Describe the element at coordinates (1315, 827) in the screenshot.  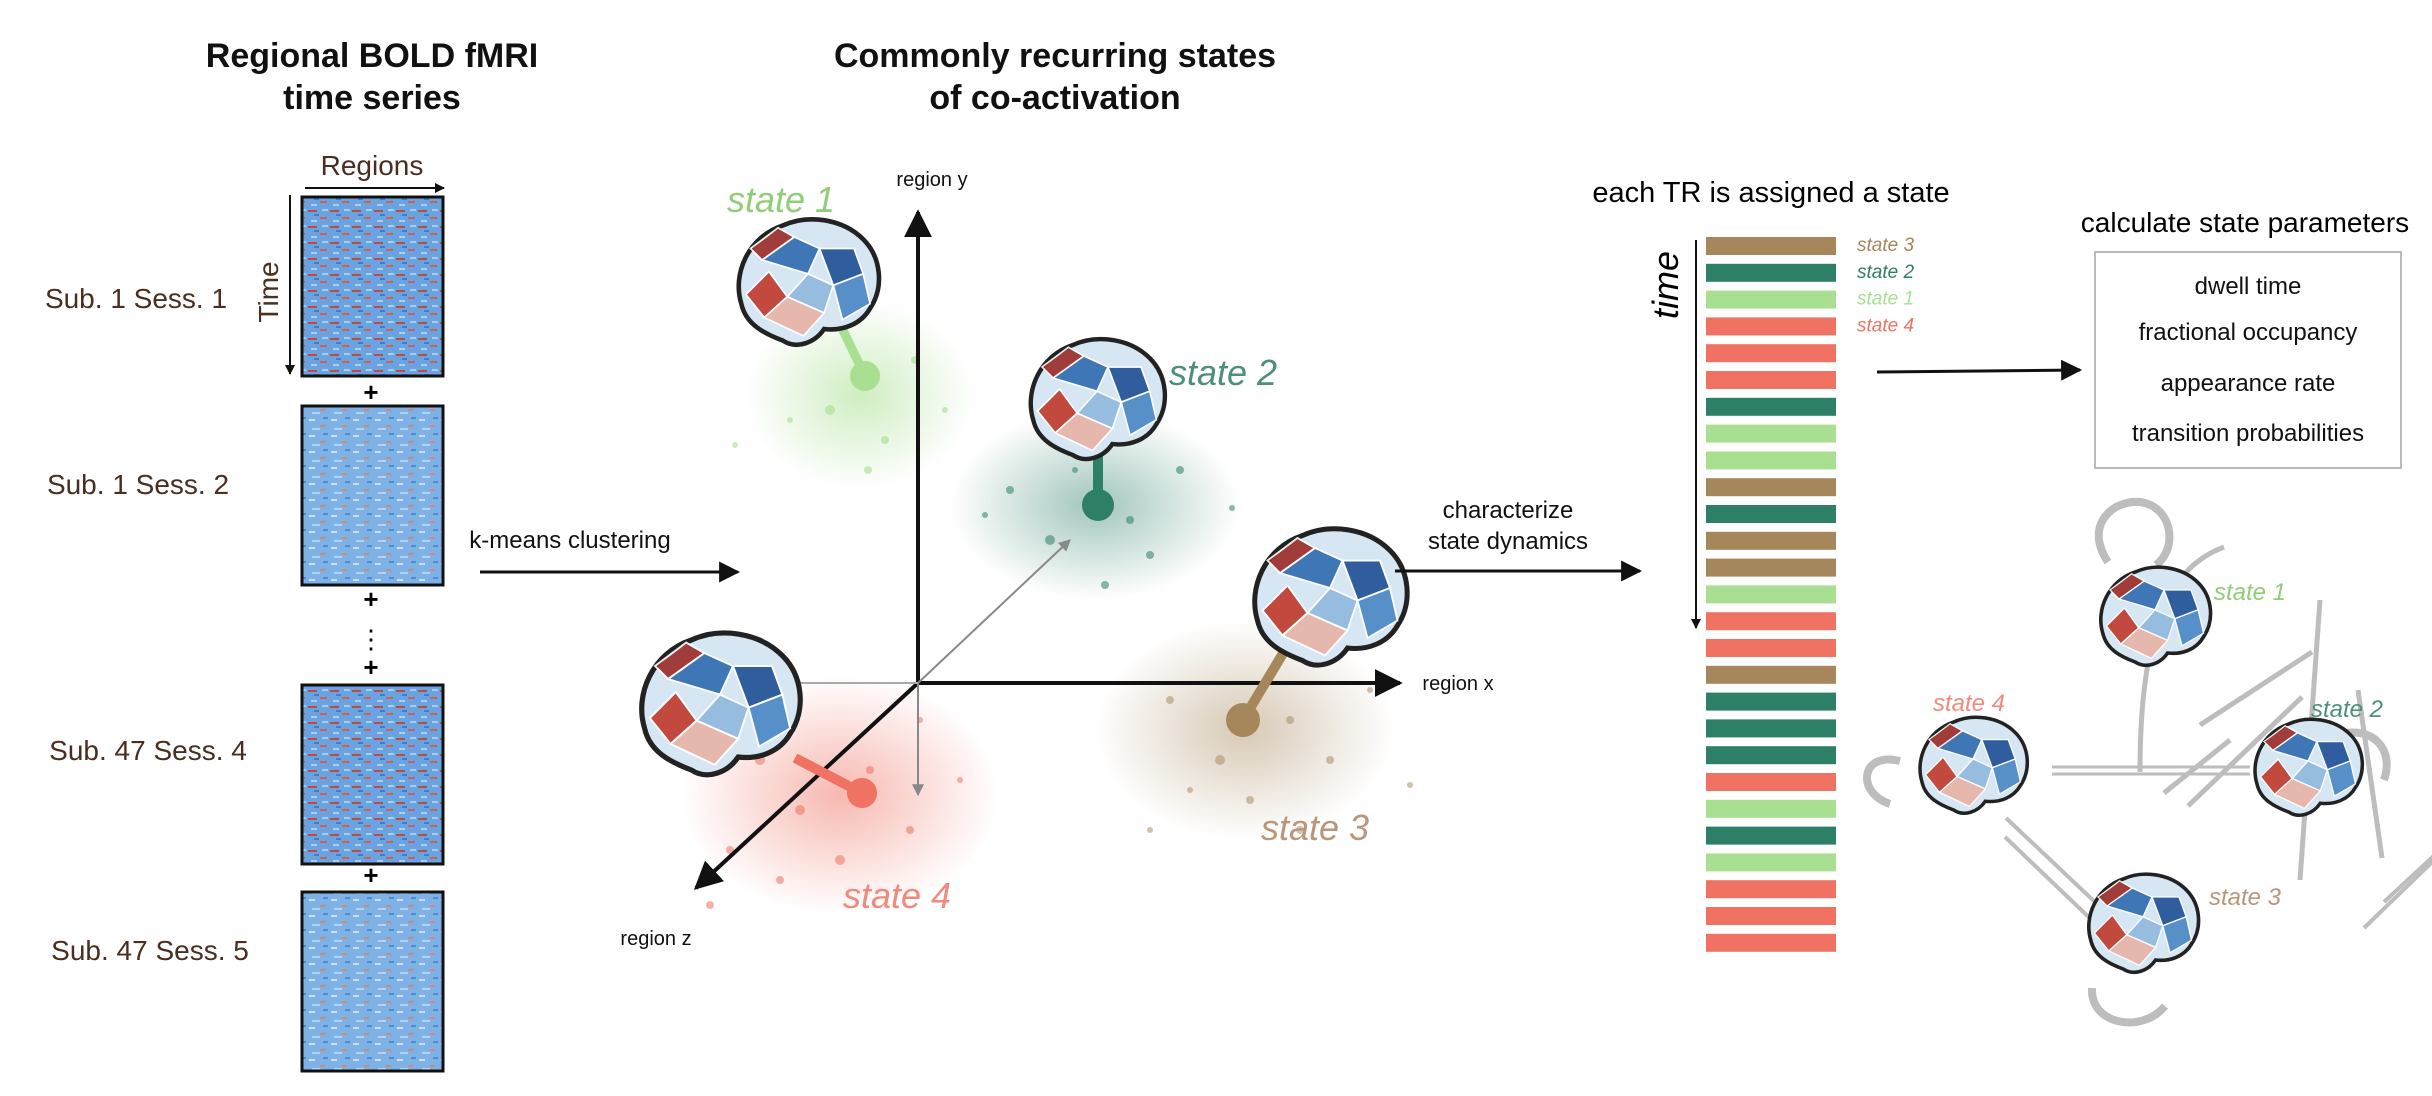
I see `state3-label: state 3` at that location.